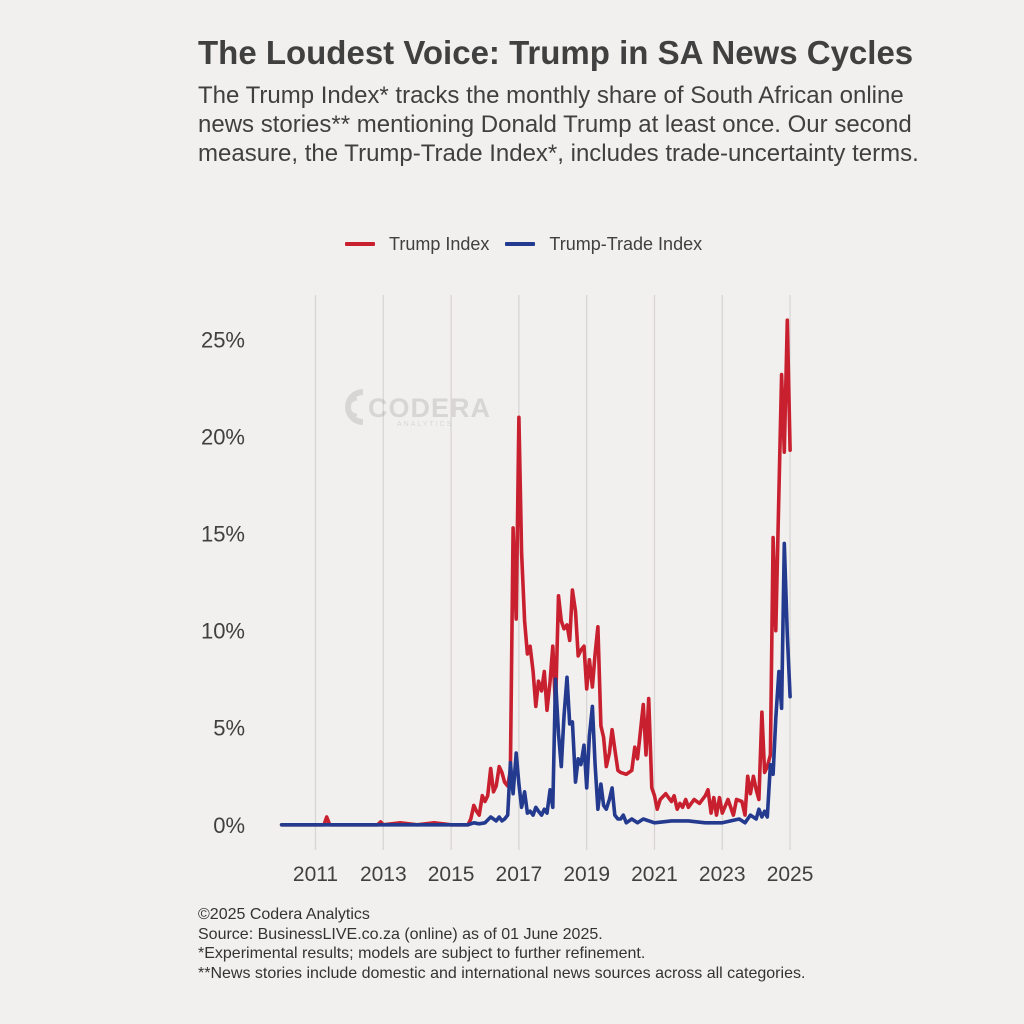 The width and height of the screenshot is (1024, 1024). I want to click on y-axis-ticks: 0% 5% 10% 15% 20% 25%, so click(223, 583).